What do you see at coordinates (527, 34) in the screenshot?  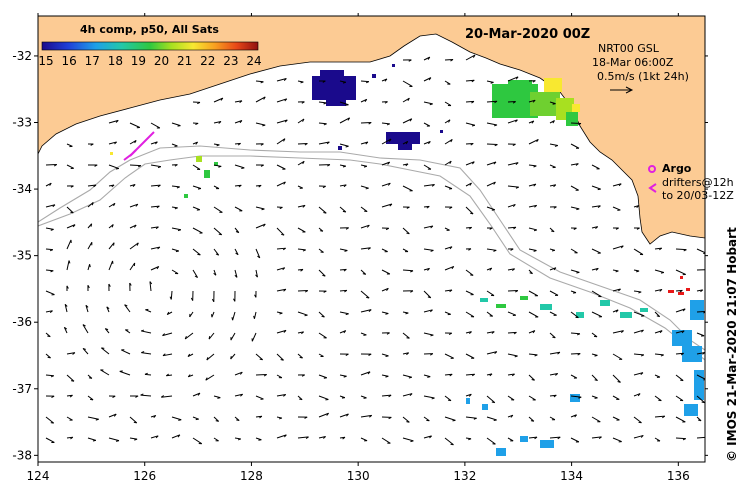 I see `map-title: 20-Mar-2020 00Z` at bounding box center [527, 34].